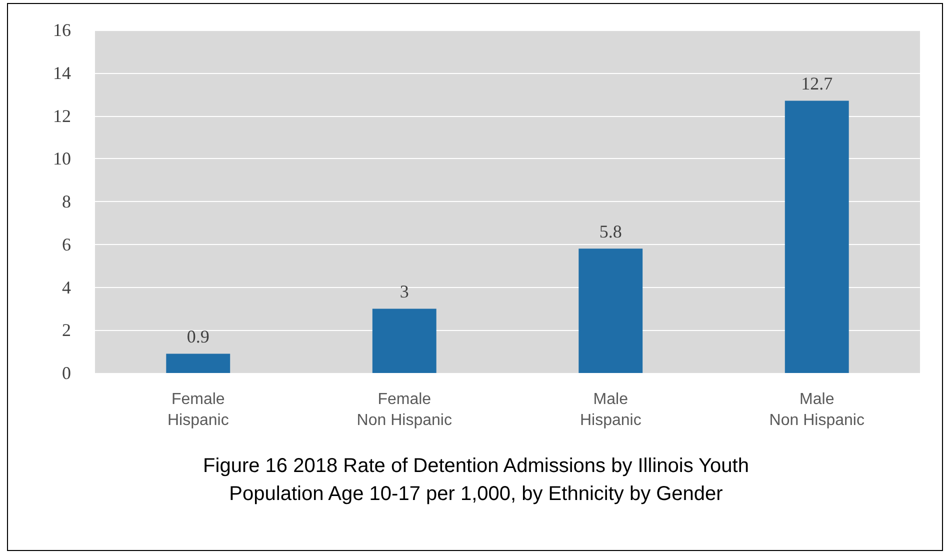 The width and height of the screenshot is (952, 556). I want to click on y-tick-label: 12, so click(62, 116).